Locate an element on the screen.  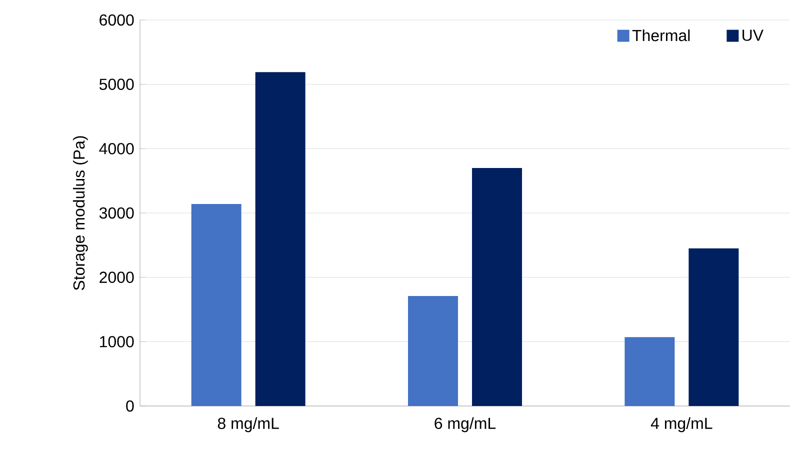
x-tick-label: 8 mg/mL is located at coordinates (248, 424).